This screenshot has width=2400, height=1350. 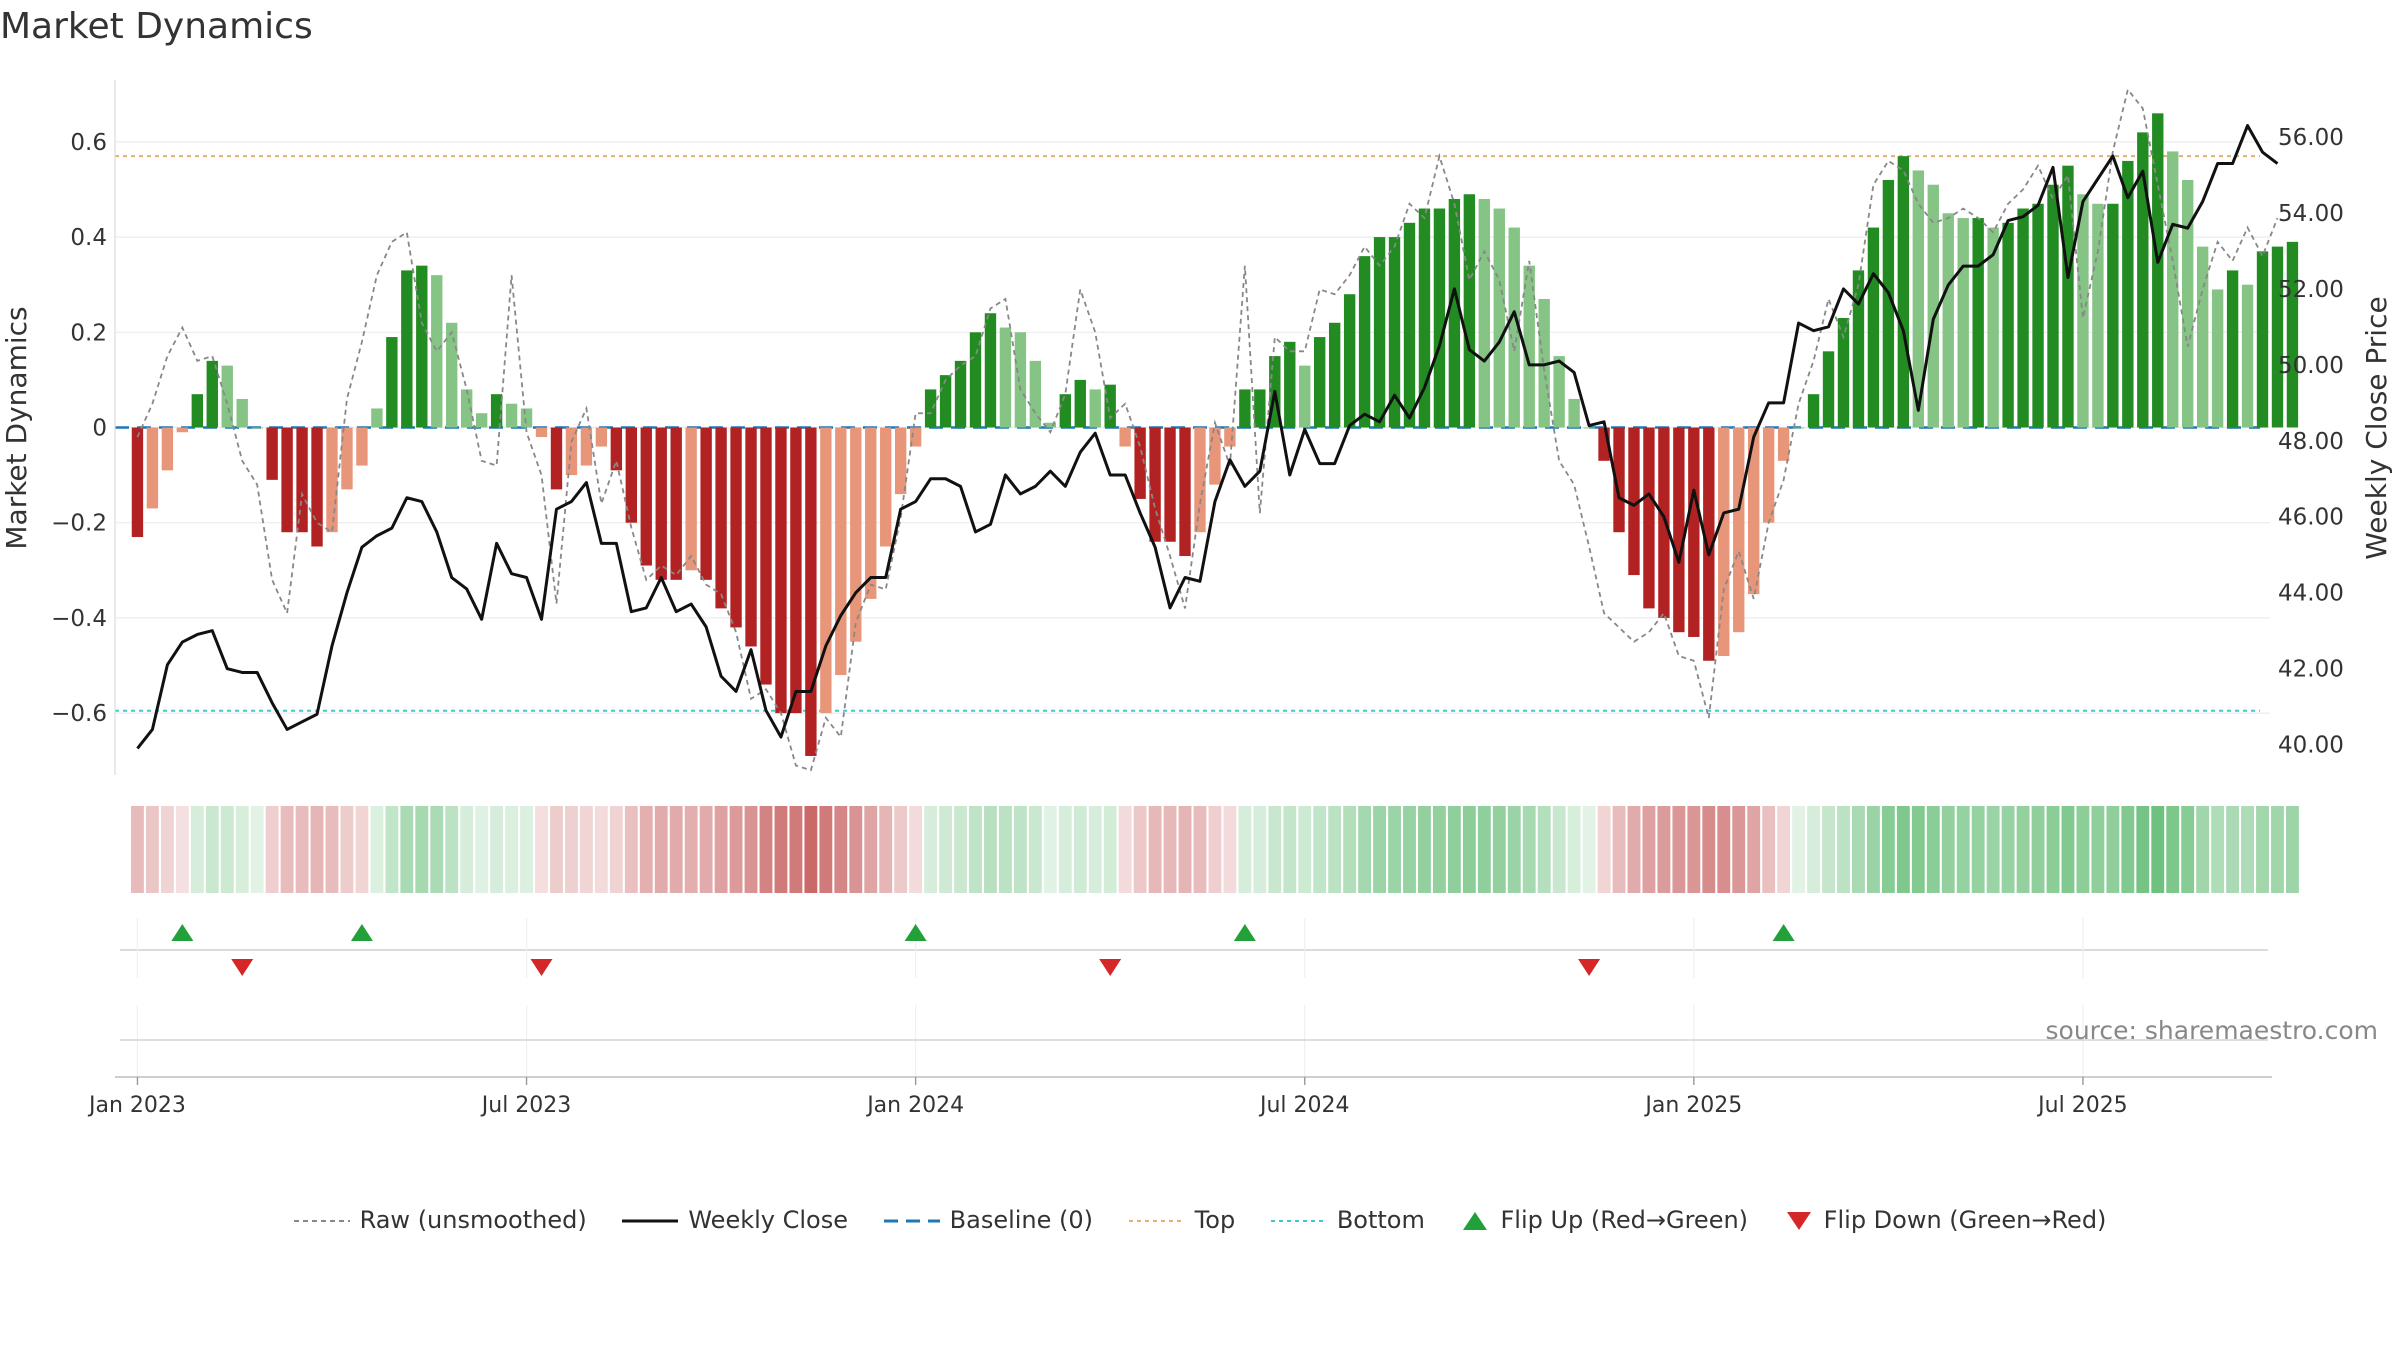 I want to click on legend-flip-up: Flip Up (Red→Green), so click(x=1604, y=1220).